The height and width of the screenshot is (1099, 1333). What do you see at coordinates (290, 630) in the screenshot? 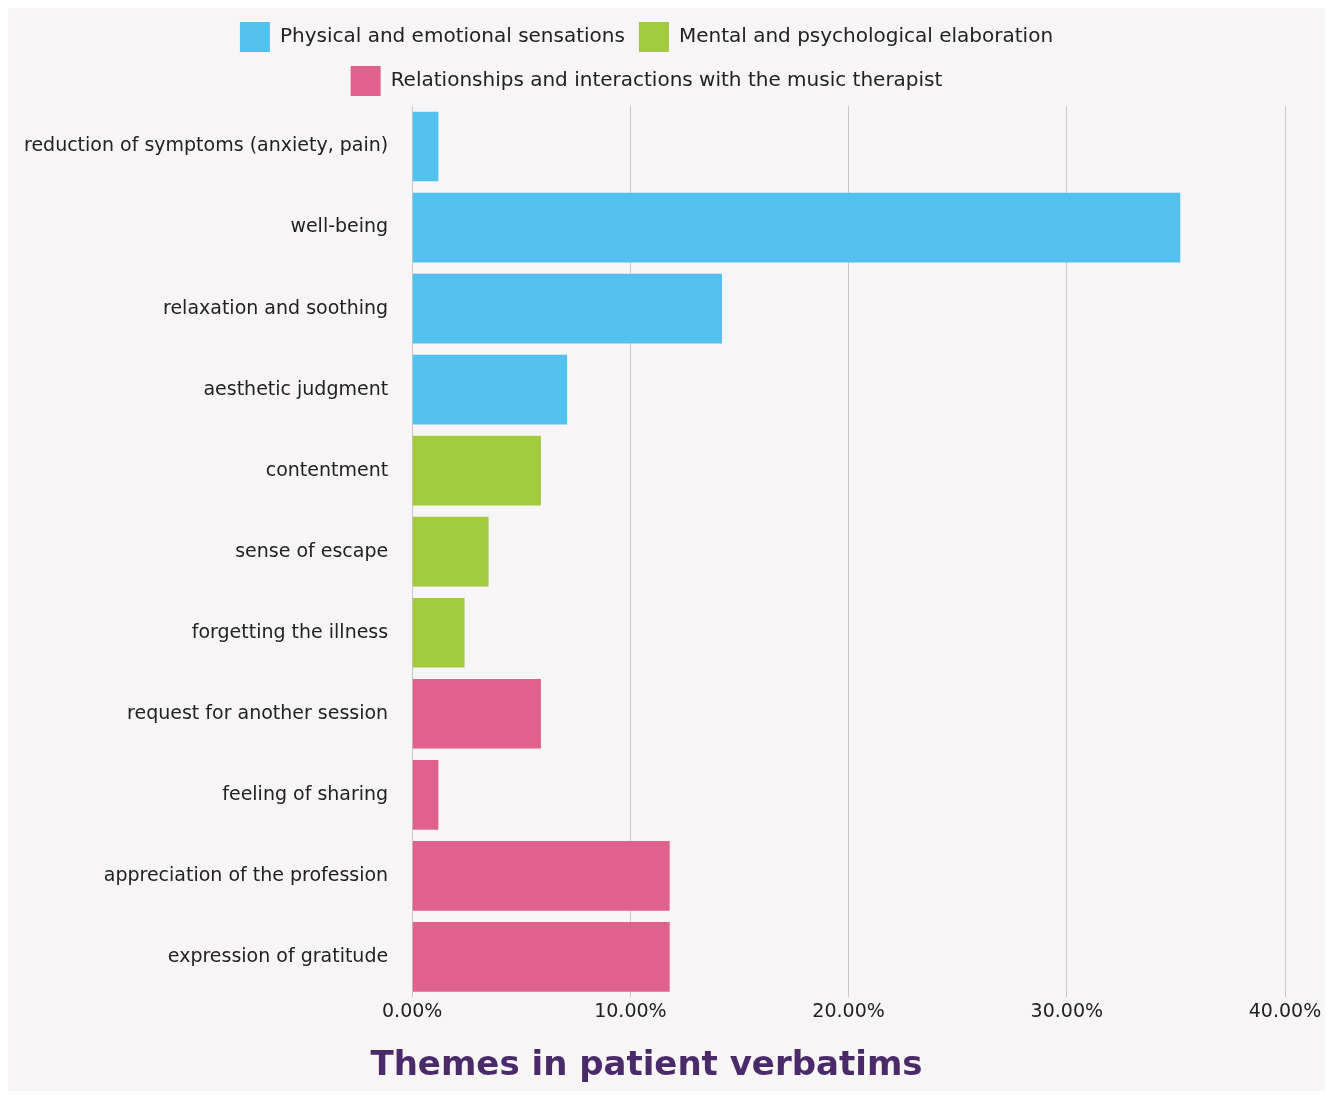
I see `y-tick-label: forgetting the illness` at bounding box center [290, 630].